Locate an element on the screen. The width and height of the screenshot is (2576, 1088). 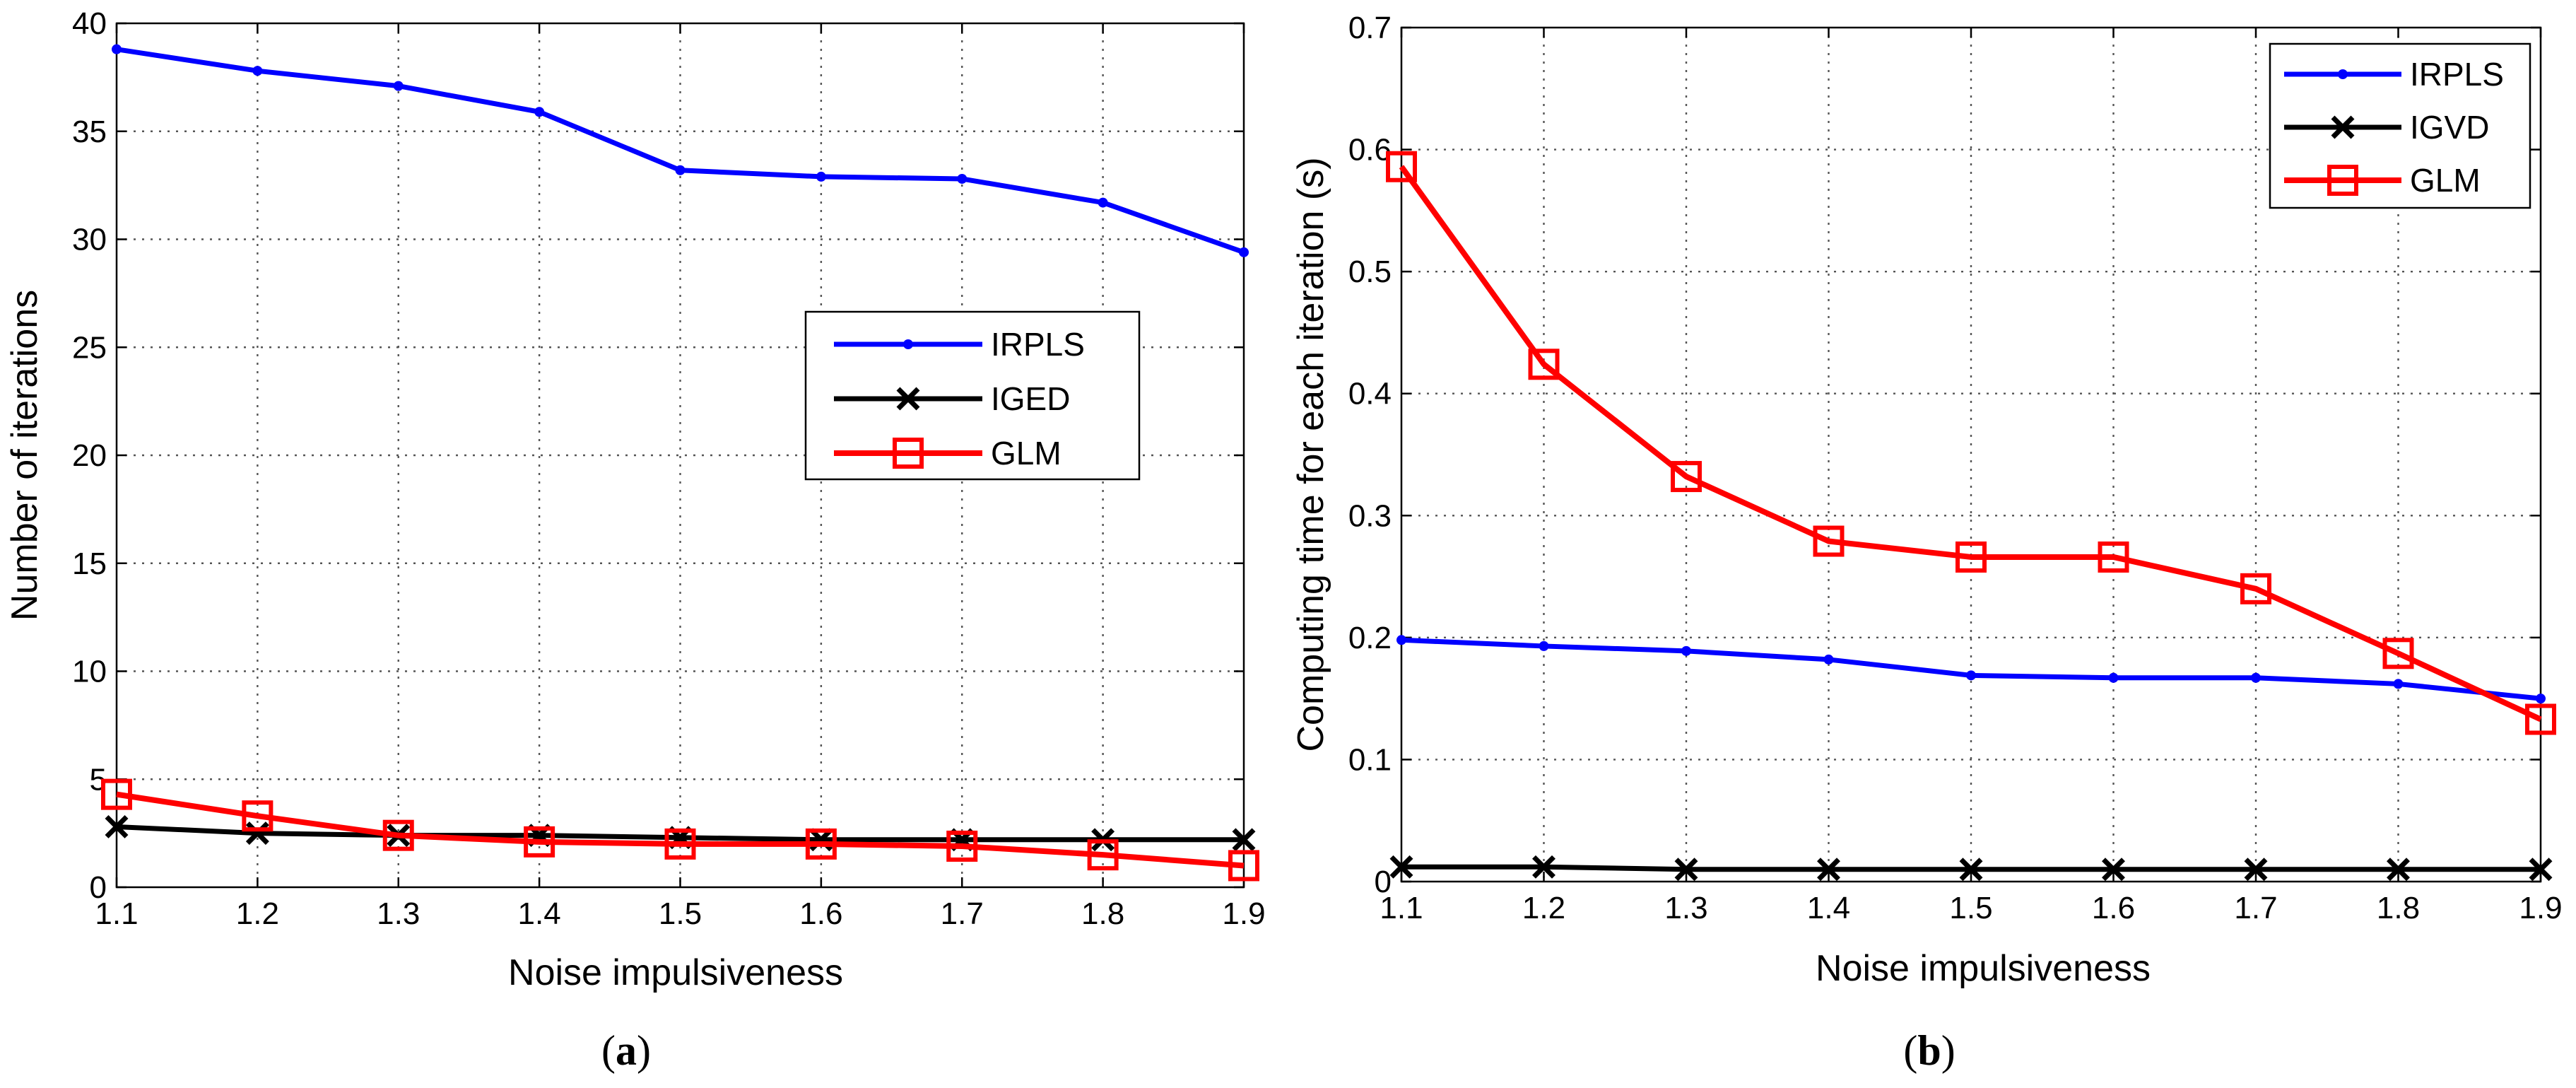
chart-b-x-tick-label: 1.2 is located at coordinates (1543, 908).